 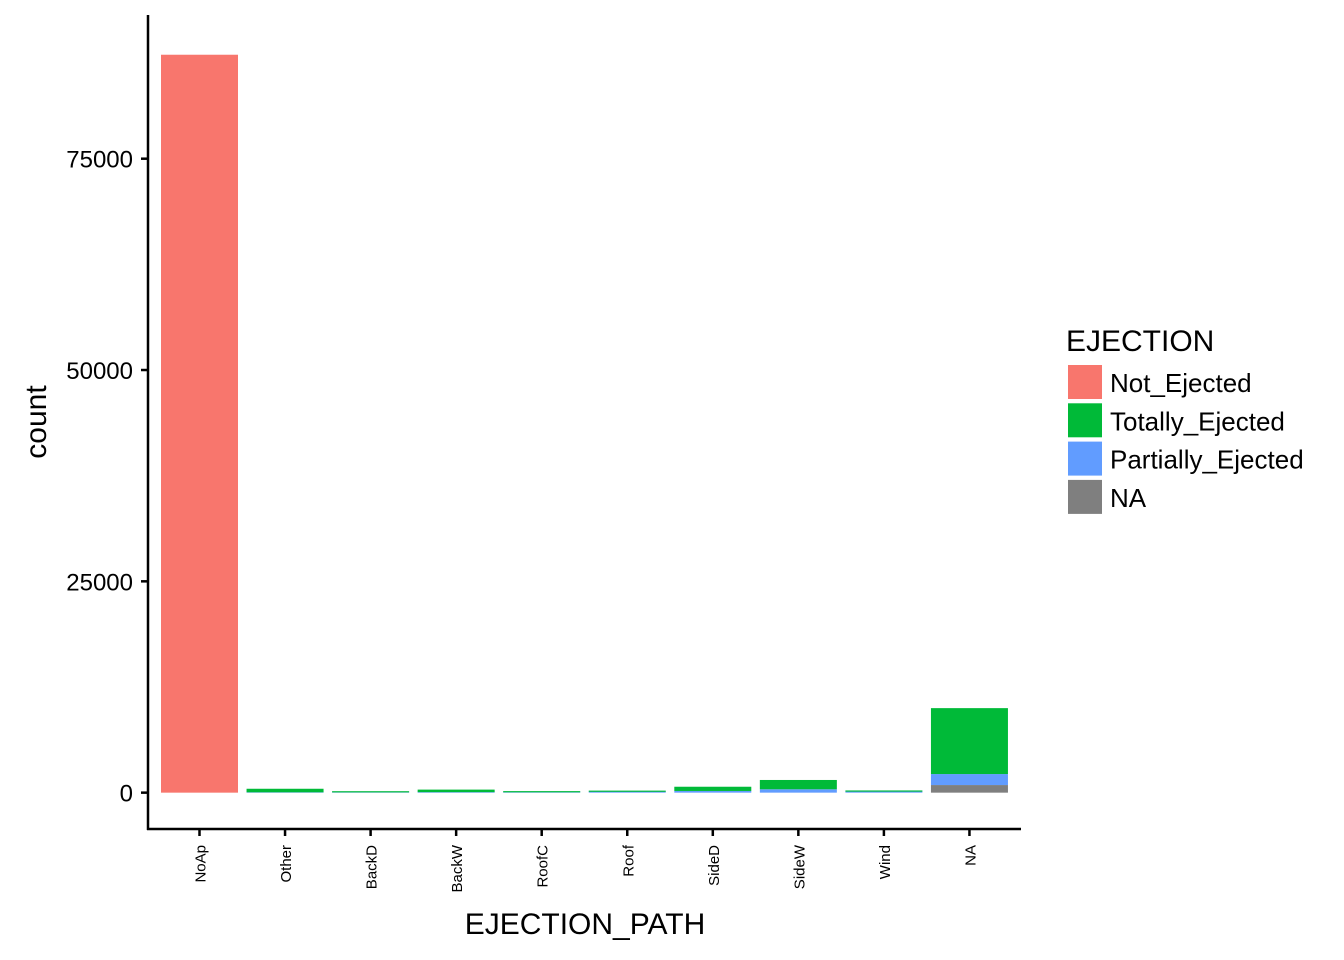 What do you see at coordinates (1181, 383) in the screenshot?
I see `legend-label-not-ejected: Not_Ejected` at bounding box center [1181, 383].